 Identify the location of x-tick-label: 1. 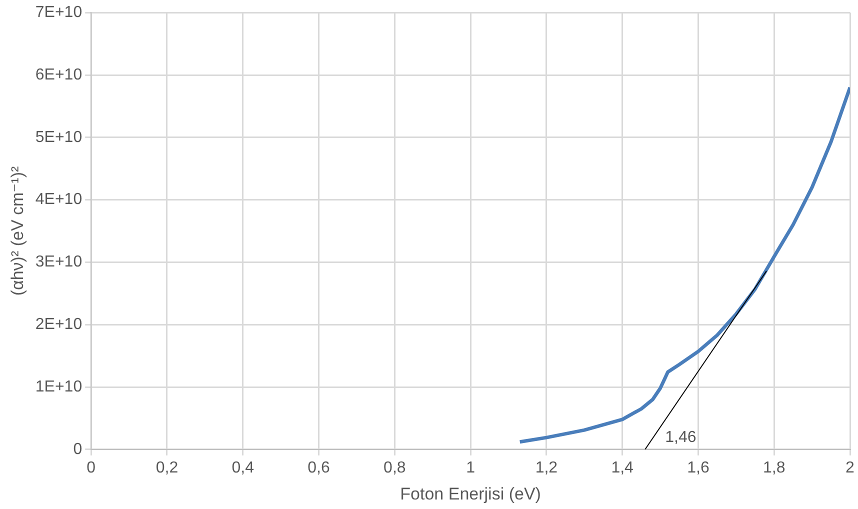
(471, 467).